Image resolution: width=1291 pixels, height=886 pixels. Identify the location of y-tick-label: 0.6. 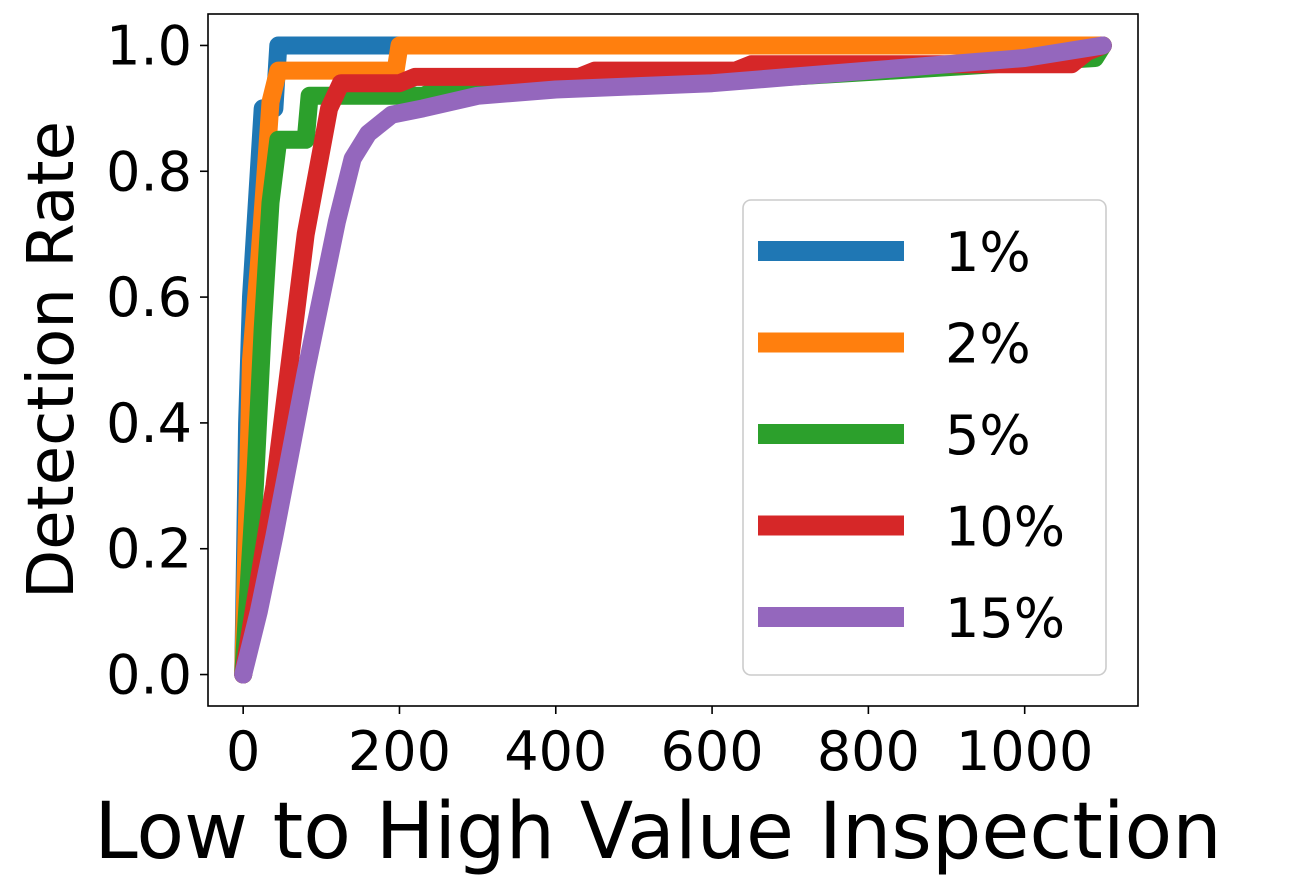
(149, 297).